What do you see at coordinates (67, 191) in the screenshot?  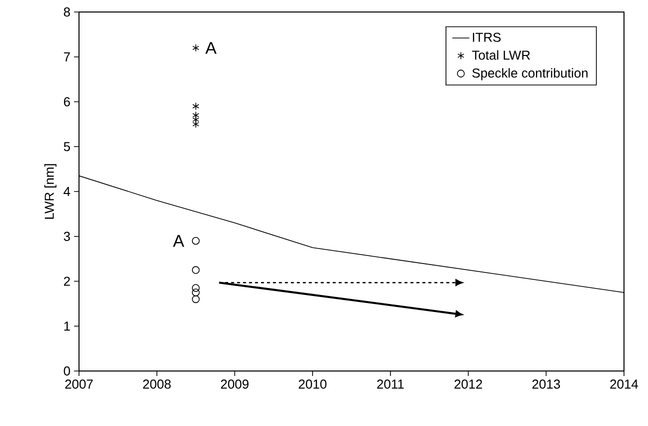 I see `y-tick-label: 4` at bounding box center [67, 191].